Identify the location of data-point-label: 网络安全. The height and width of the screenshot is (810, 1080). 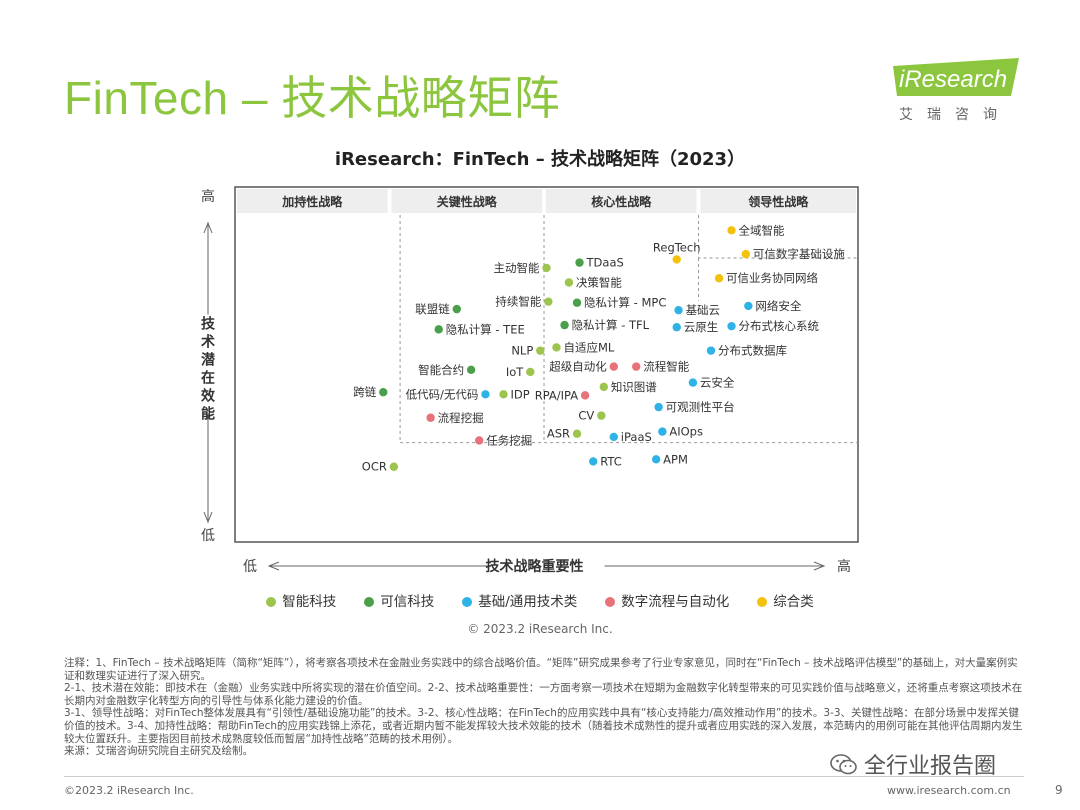
(778, 306).